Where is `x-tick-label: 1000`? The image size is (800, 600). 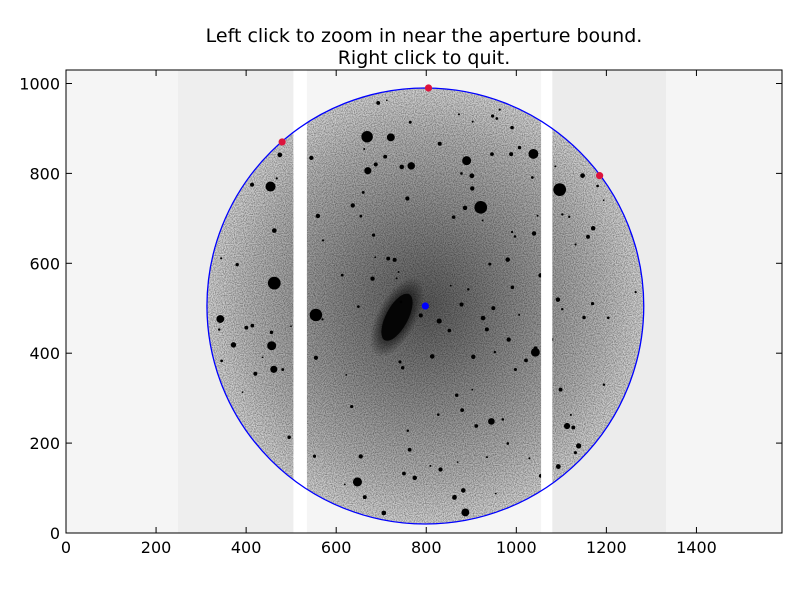 x-tick-label: 1000 is located at coordinates (516, 547).